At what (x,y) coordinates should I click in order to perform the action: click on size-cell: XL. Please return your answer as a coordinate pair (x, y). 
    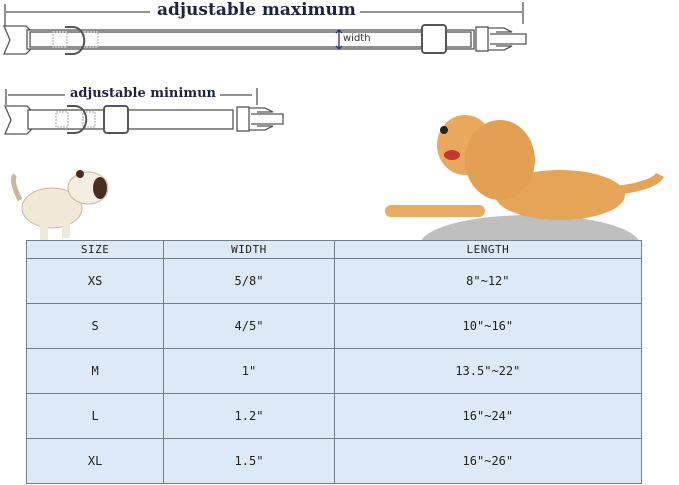
    Looking at the image, I should click on (95, 461).